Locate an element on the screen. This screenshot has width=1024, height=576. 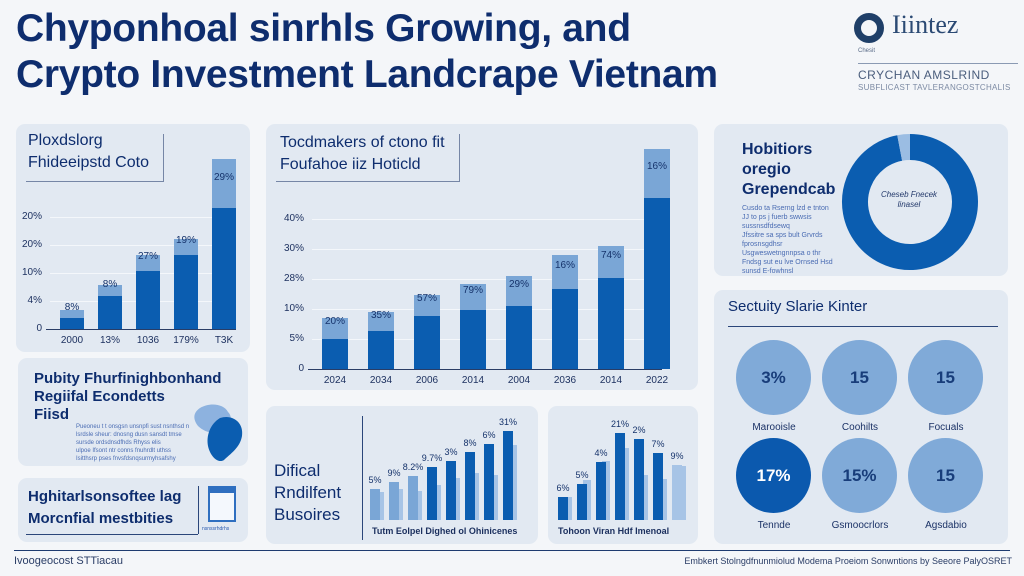
stat-circle: 17% is located at coordinates (773, 475).